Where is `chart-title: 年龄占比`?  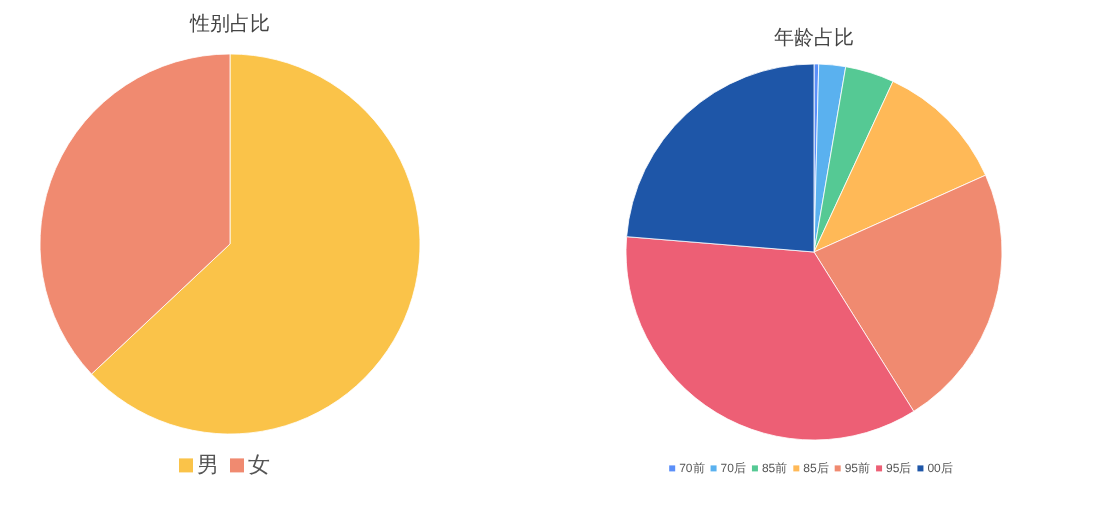 chart-title: 年龄占比 is located at coordinates (814, 38).